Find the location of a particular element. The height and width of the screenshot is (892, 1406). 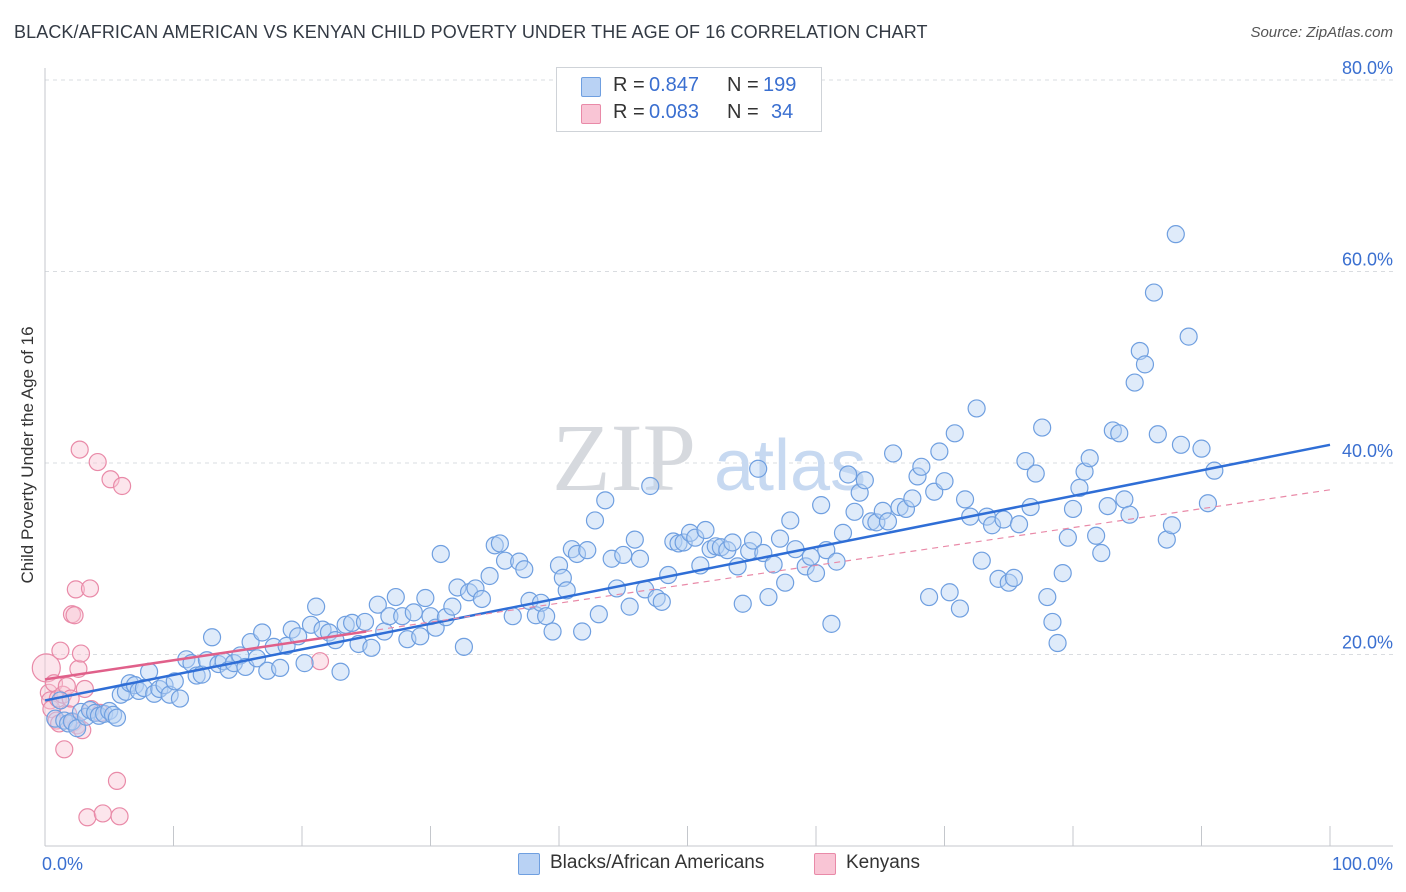

source-label: Source: ZipAtlas.com is located at coordinates (1321, 32).